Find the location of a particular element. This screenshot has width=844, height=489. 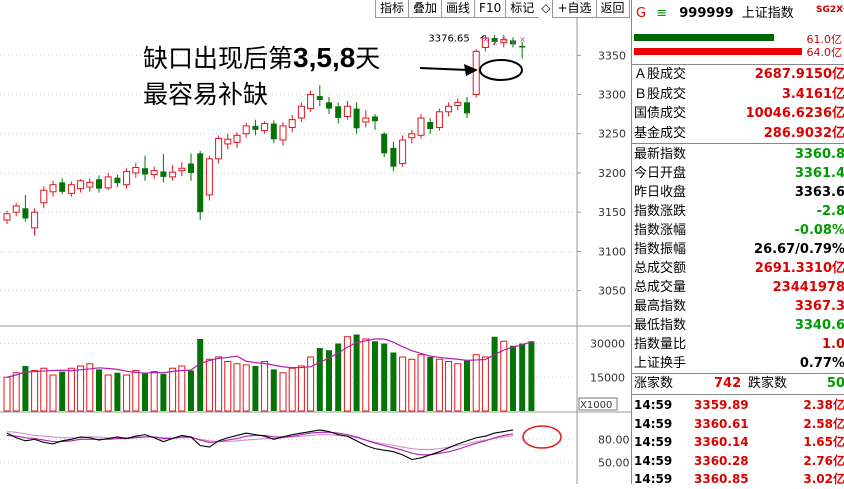

indicator-button: 指标 is located at coordinates (392, 9).